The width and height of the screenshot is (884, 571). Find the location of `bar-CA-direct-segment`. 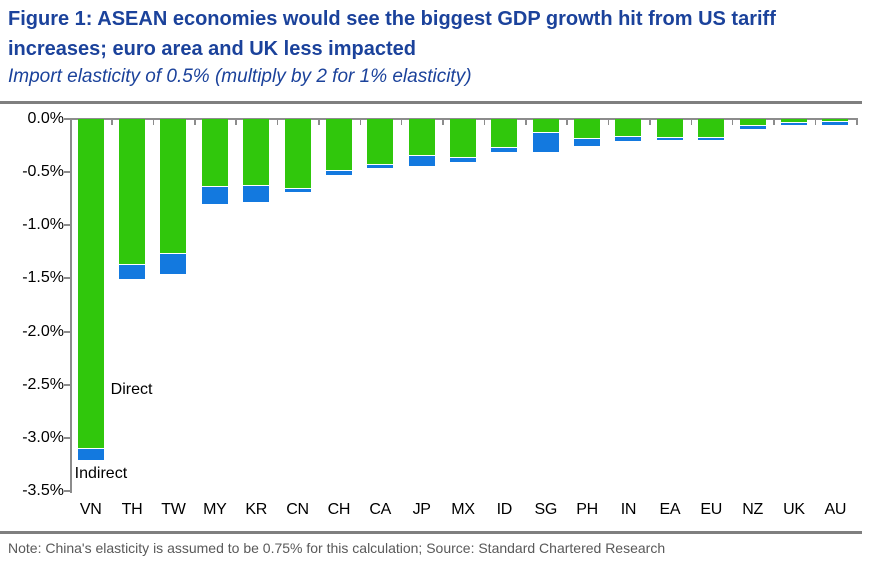

bar-CA-direct-segment is located at coordinates (380, 141).